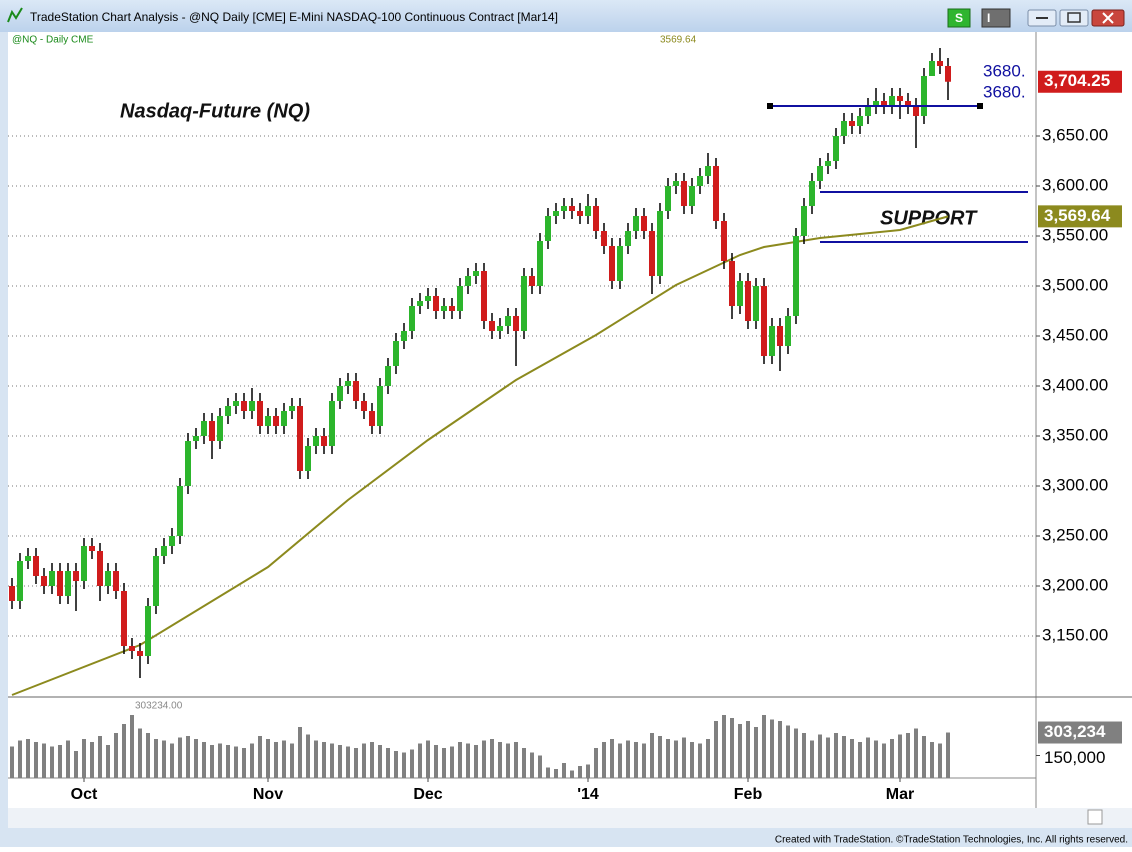 The image size is (1132, 852). I want to click on x-tick-label: Dec, so click(427, 794).